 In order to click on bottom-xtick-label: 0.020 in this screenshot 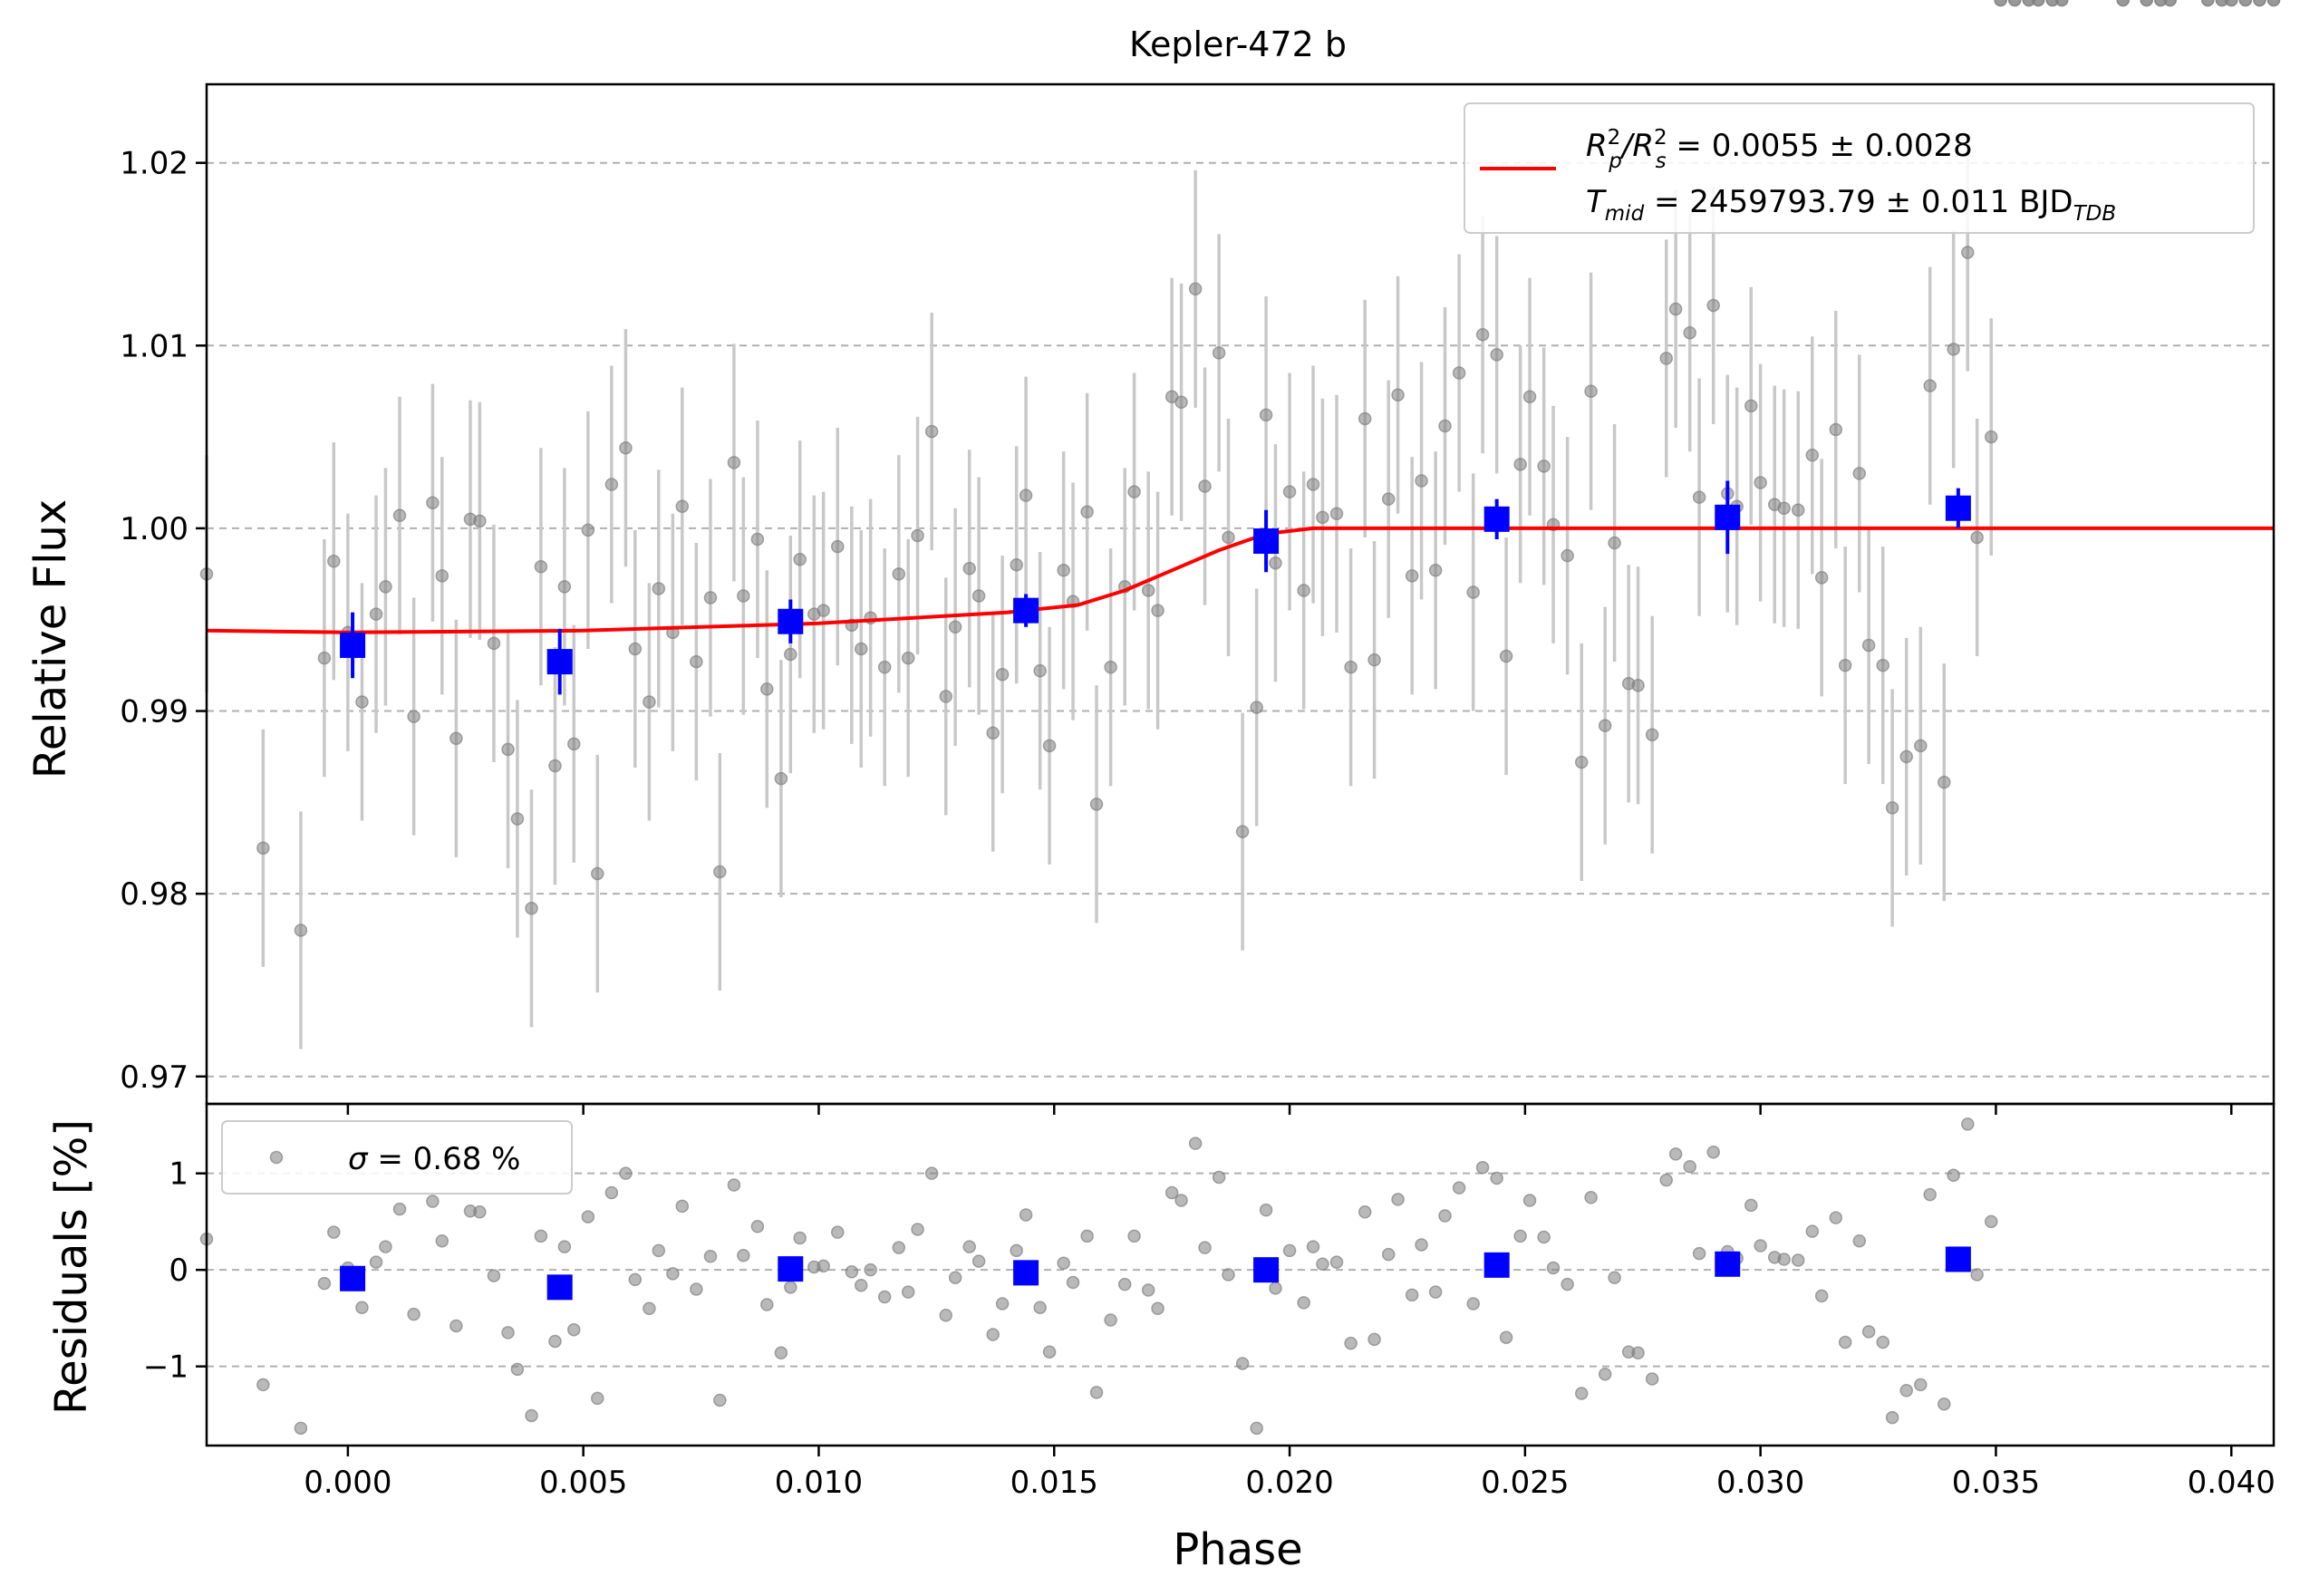, I will do `click(1289, 1483)`.